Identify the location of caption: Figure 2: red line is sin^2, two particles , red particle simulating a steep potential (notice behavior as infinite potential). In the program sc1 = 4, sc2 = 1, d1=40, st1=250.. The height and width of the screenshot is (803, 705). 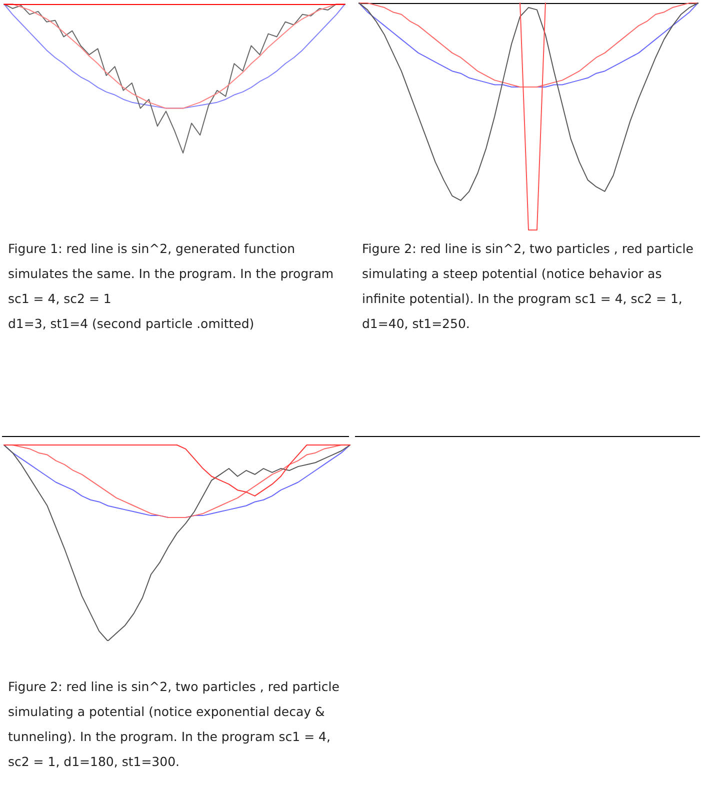
(528, 286).